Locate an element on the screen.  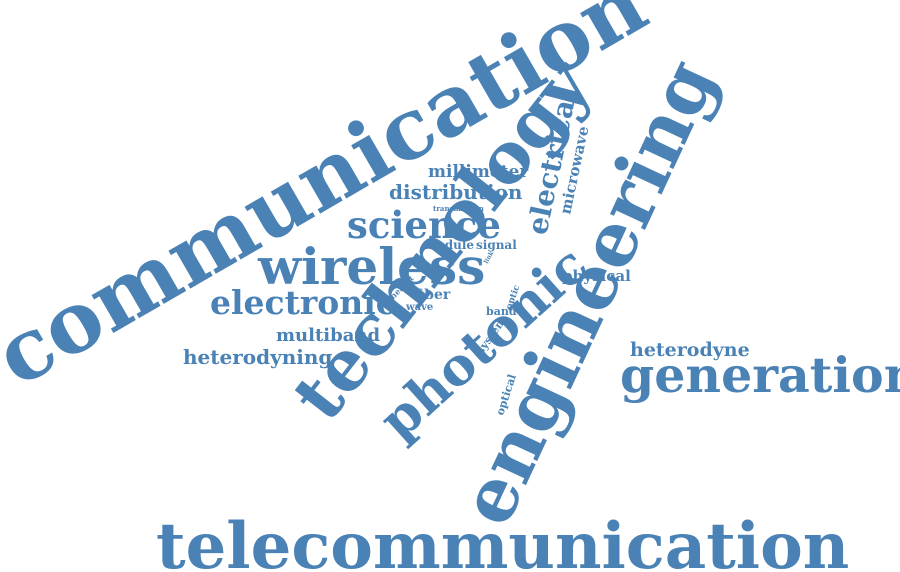
word-electronic: electronic is located at coordinates (303, 302).